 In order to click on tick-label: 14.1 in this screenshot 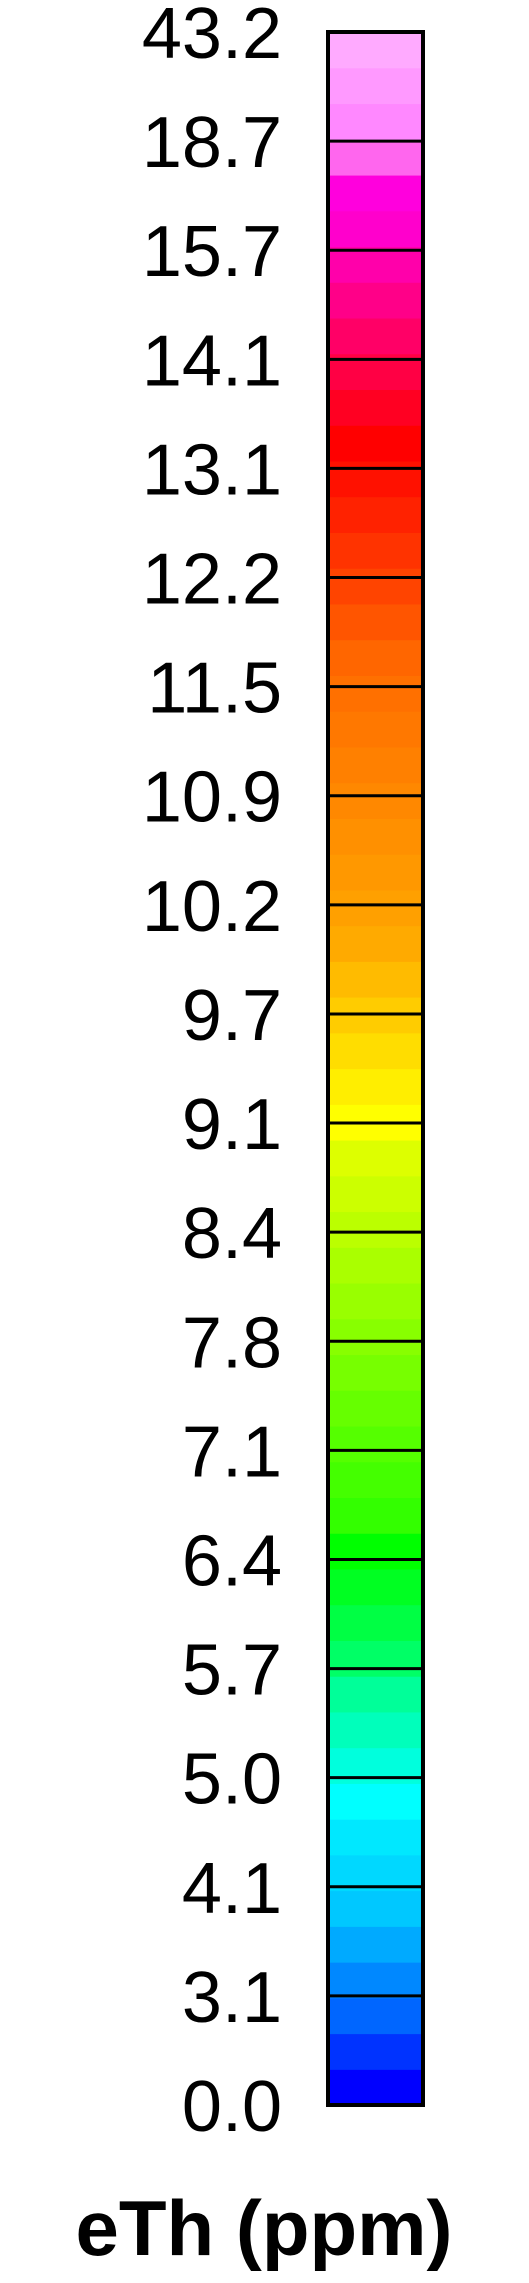, I will do `click(212, 361)`.